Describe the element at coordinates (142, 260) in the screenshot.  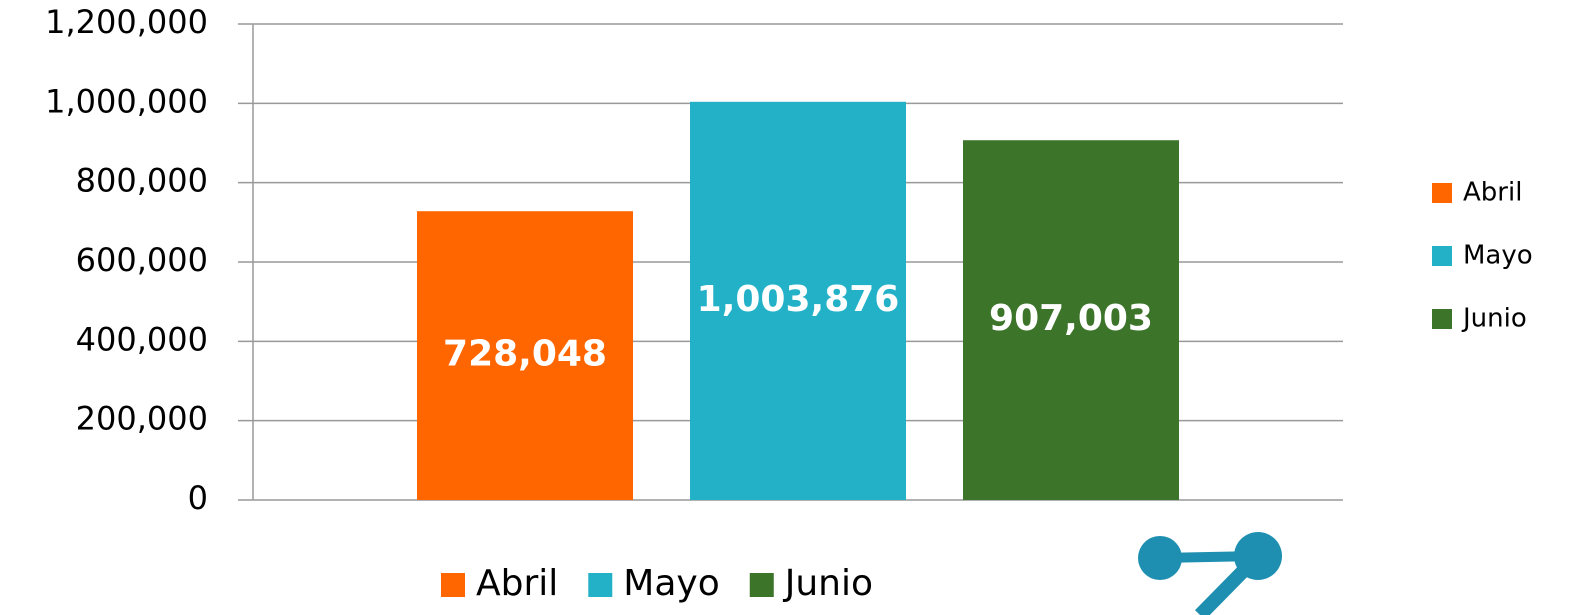
I see `y-tick-label: 600,000` at that location.